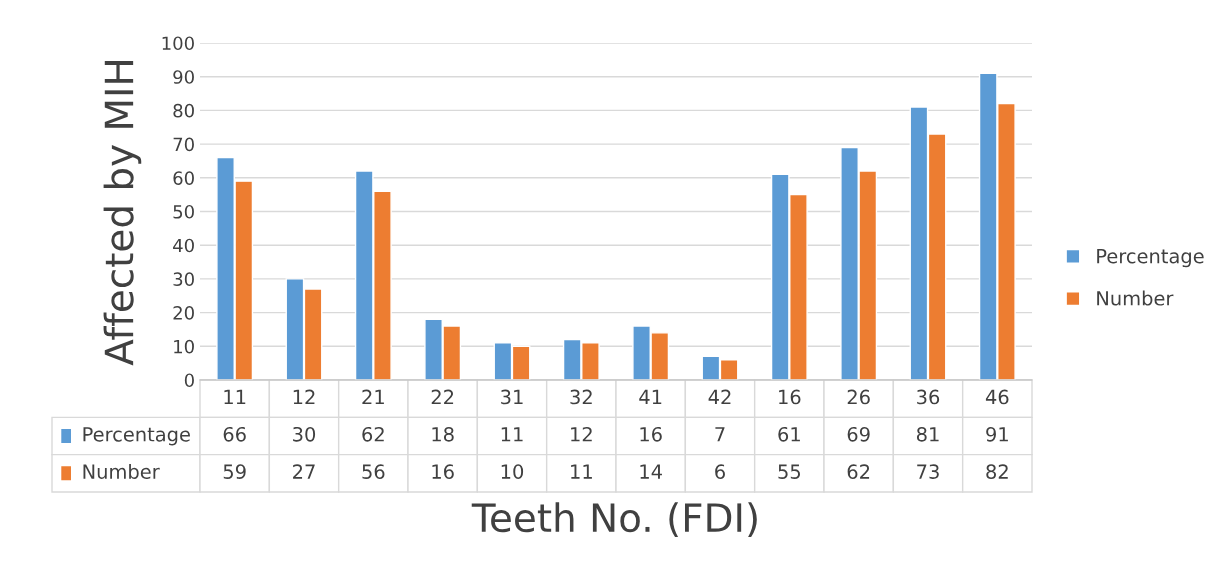 Image resolution: width=1225 pixels, height=581 pixels. Describe the element at coordinates (183, 178) in the screenshot. I see `y-tick-label: 60` at that location.